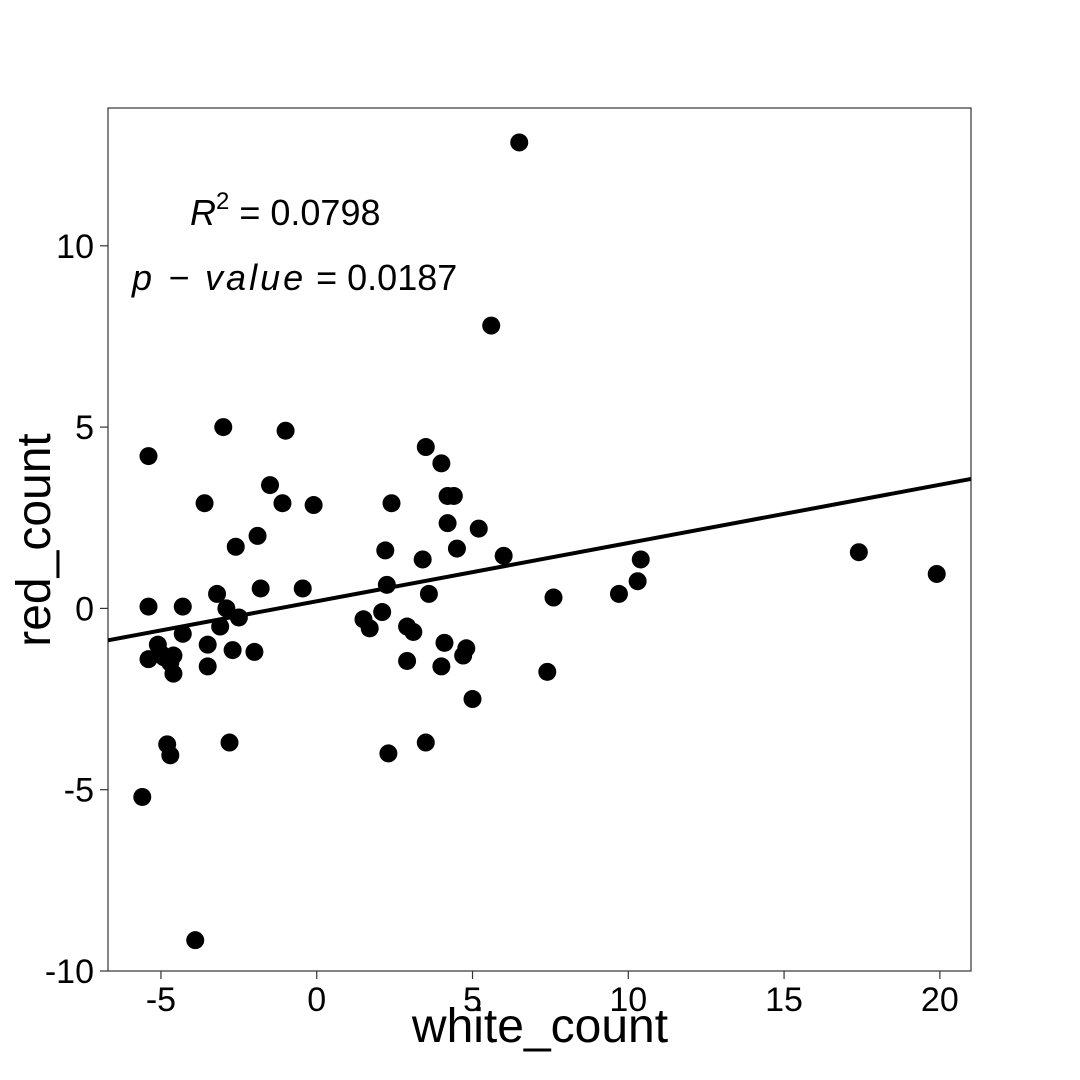 The width and height of the screenshot is (1080, 1080). Describe the element at coordinates (628, 1000) in the screenshot. I see `x-tick-label: 10` at that location.